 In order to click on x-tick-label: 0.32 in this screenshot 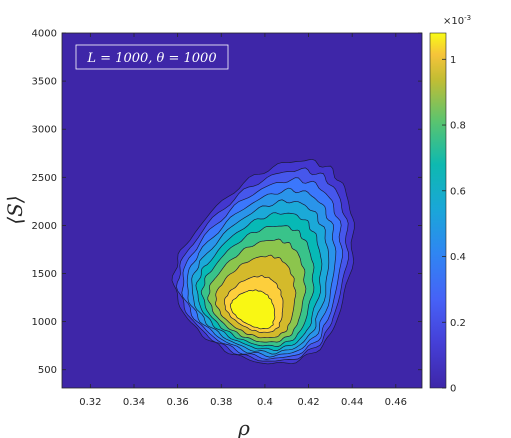, I will do `click(90, 402)`.